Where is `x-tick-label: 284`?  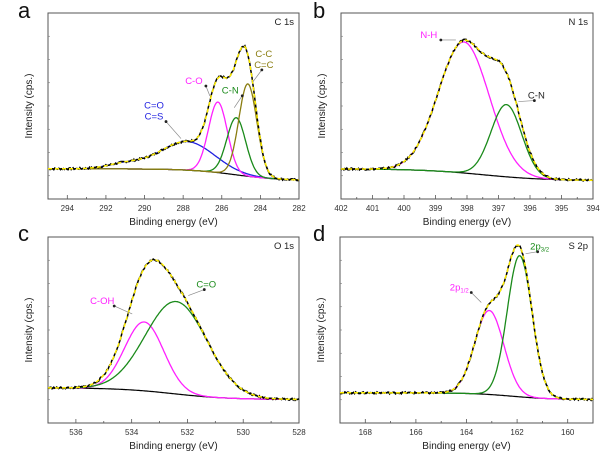 x-tick-label: 284 is located at coordinates (261, 208).